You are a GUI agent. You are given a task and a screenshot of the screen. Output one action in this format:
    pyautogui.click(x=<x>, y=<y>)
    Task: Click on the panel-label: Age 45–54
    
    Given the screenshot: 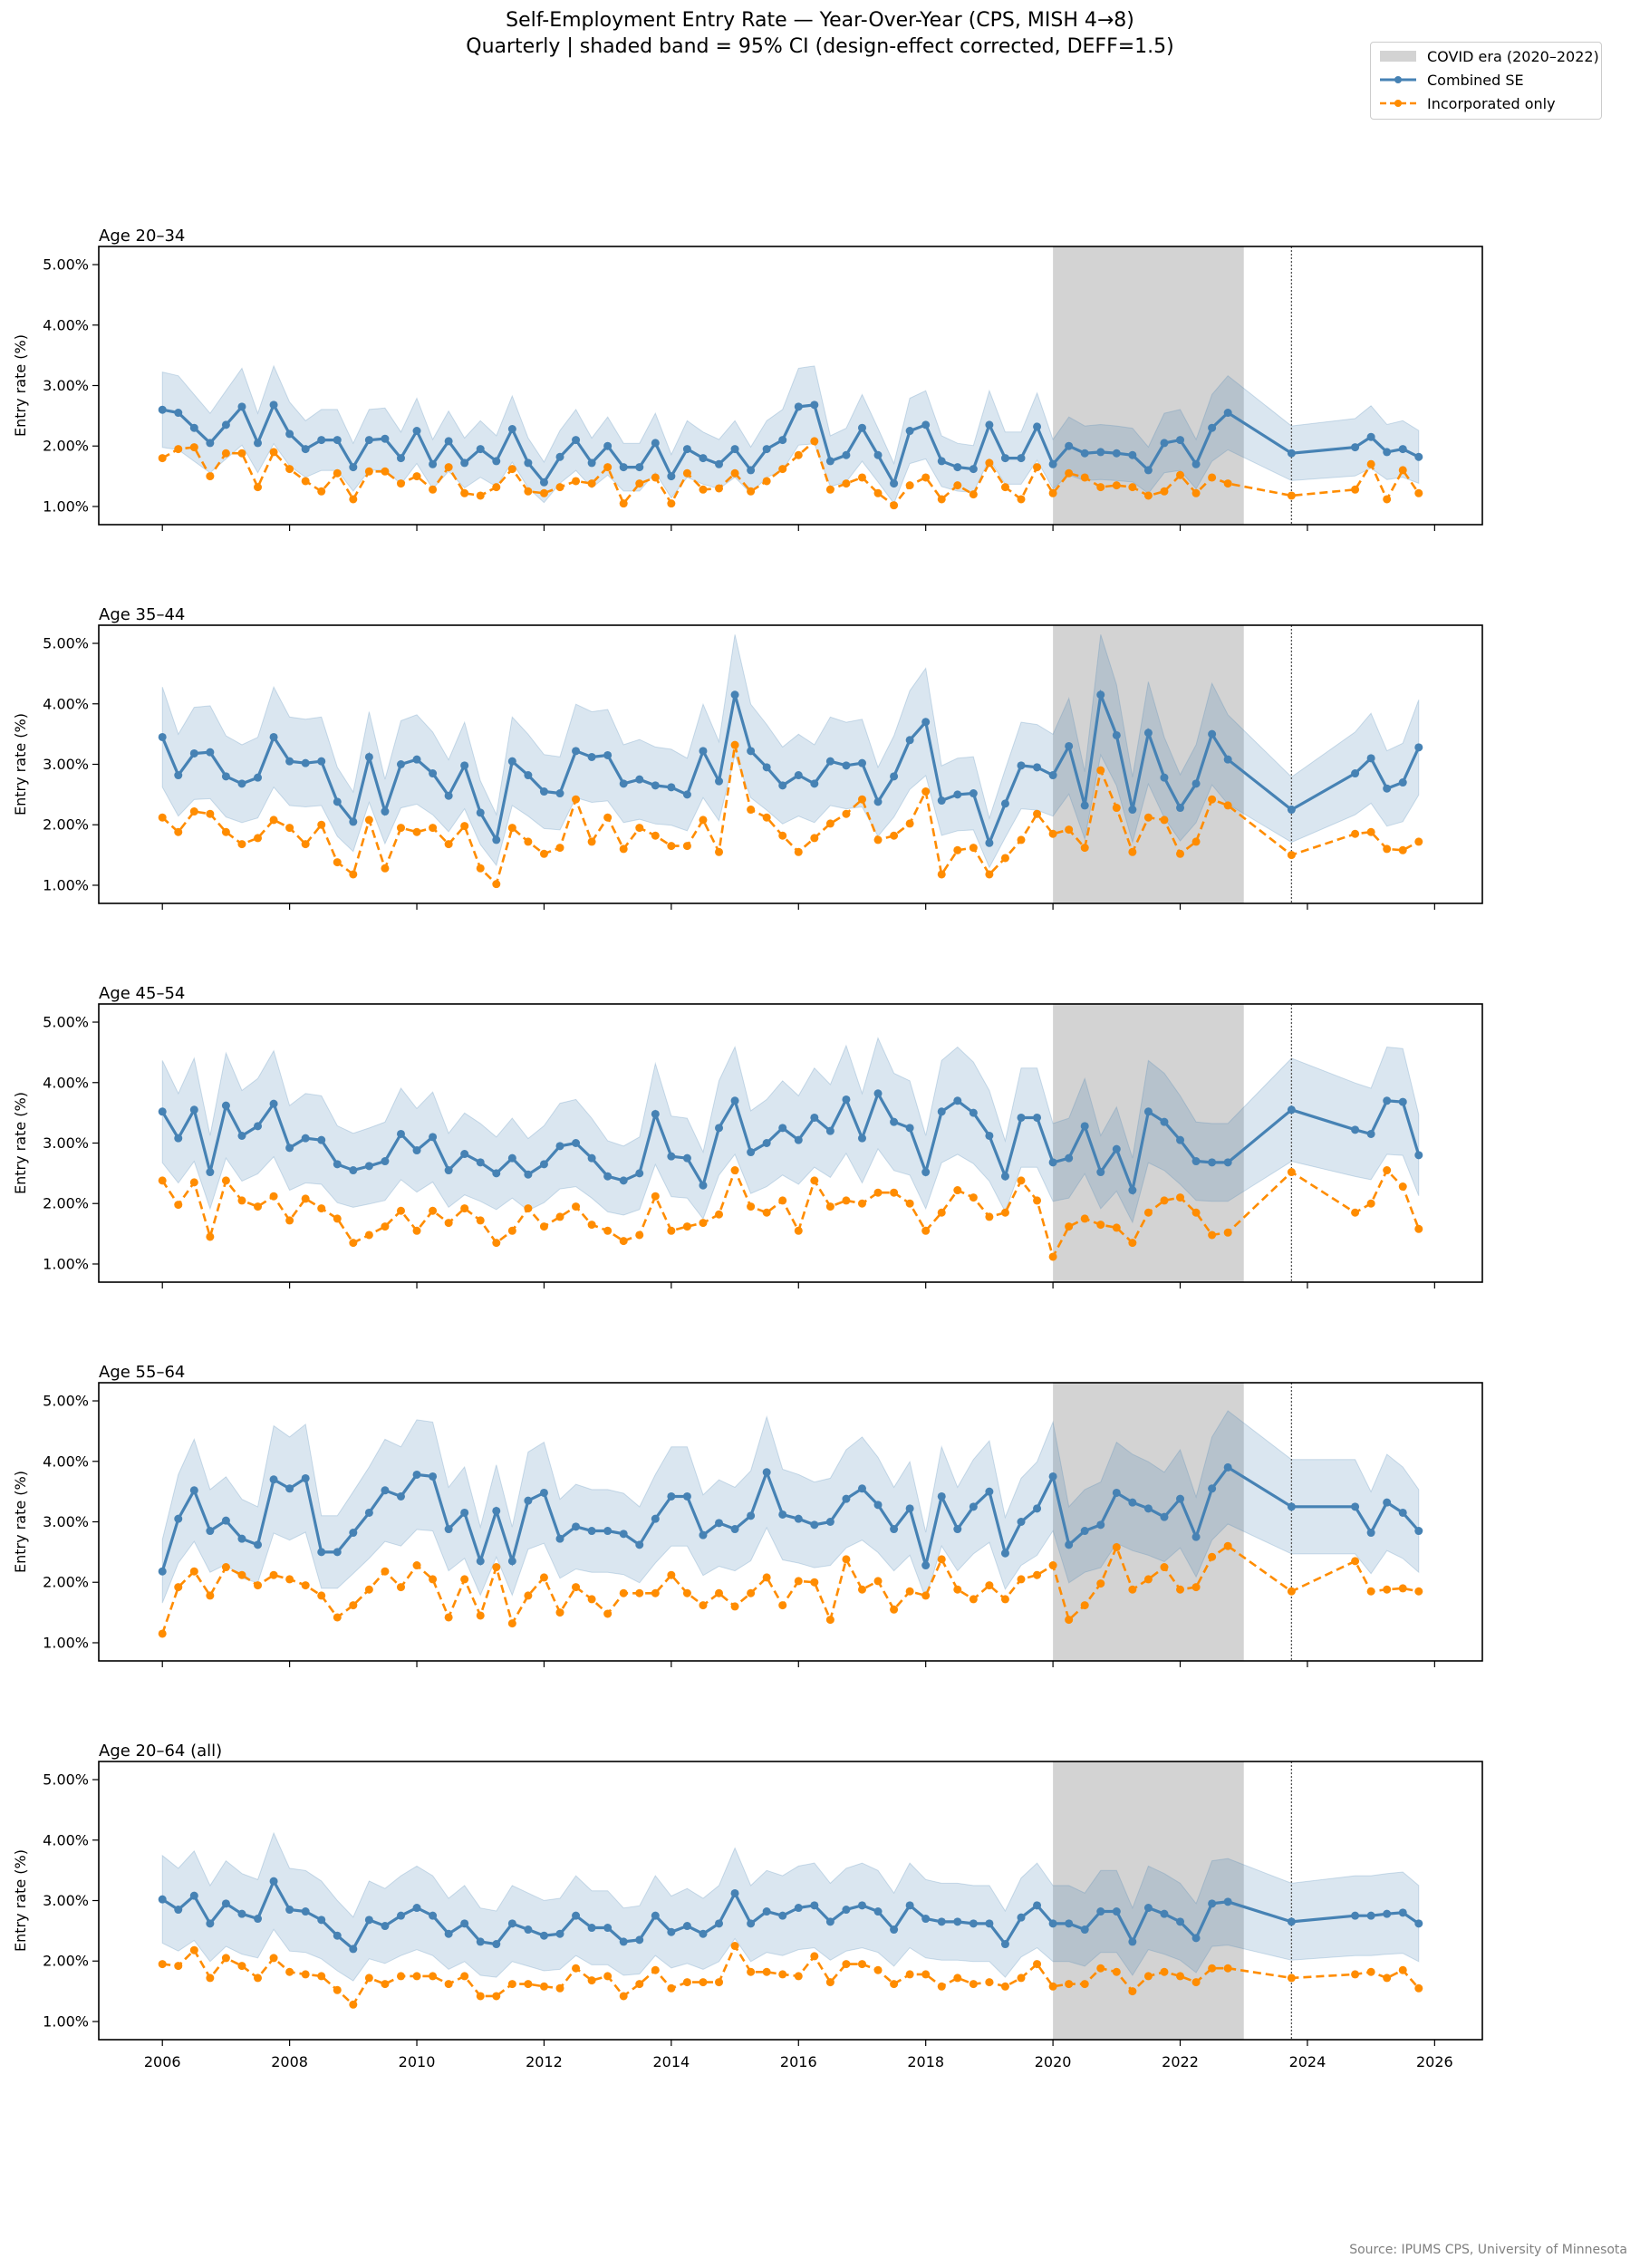 What is the action you would take?
    pyautogui.click(x=142, y=993)
    